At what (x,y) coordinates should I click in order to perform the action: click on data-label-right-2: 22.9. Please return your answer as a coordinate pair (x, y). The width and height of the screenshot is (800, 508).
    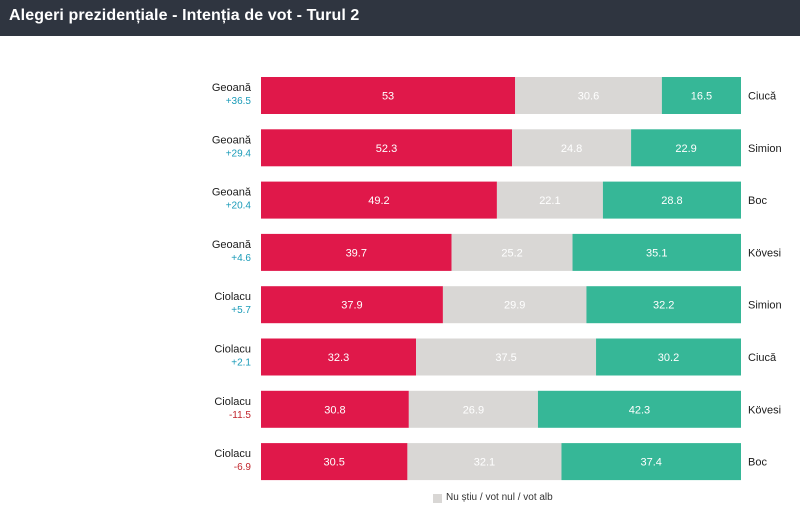
    Looking at the image, I should click on (685, 149).